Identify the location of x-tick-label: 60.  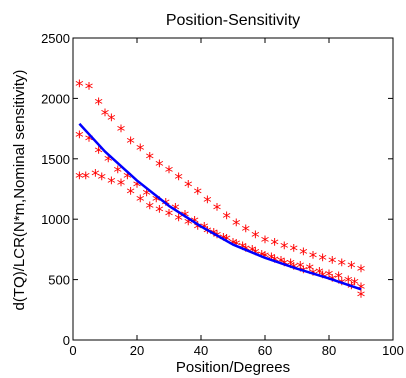
(265, 350).